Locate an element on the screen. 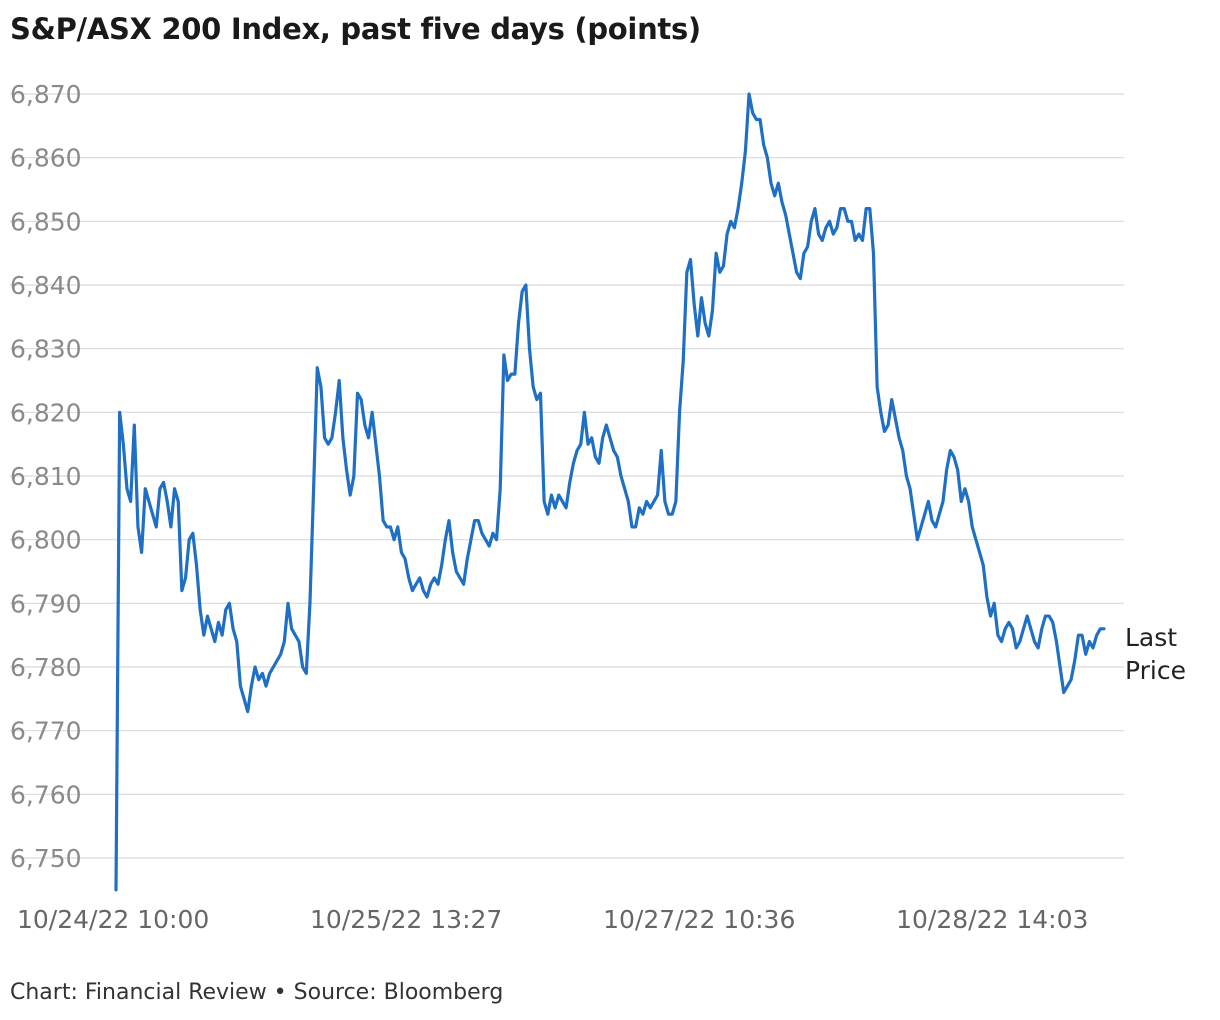 The width and height of the screenshot is (1220, 1020). y-tick-label: 6,860 is located at coordinates (46, 158).